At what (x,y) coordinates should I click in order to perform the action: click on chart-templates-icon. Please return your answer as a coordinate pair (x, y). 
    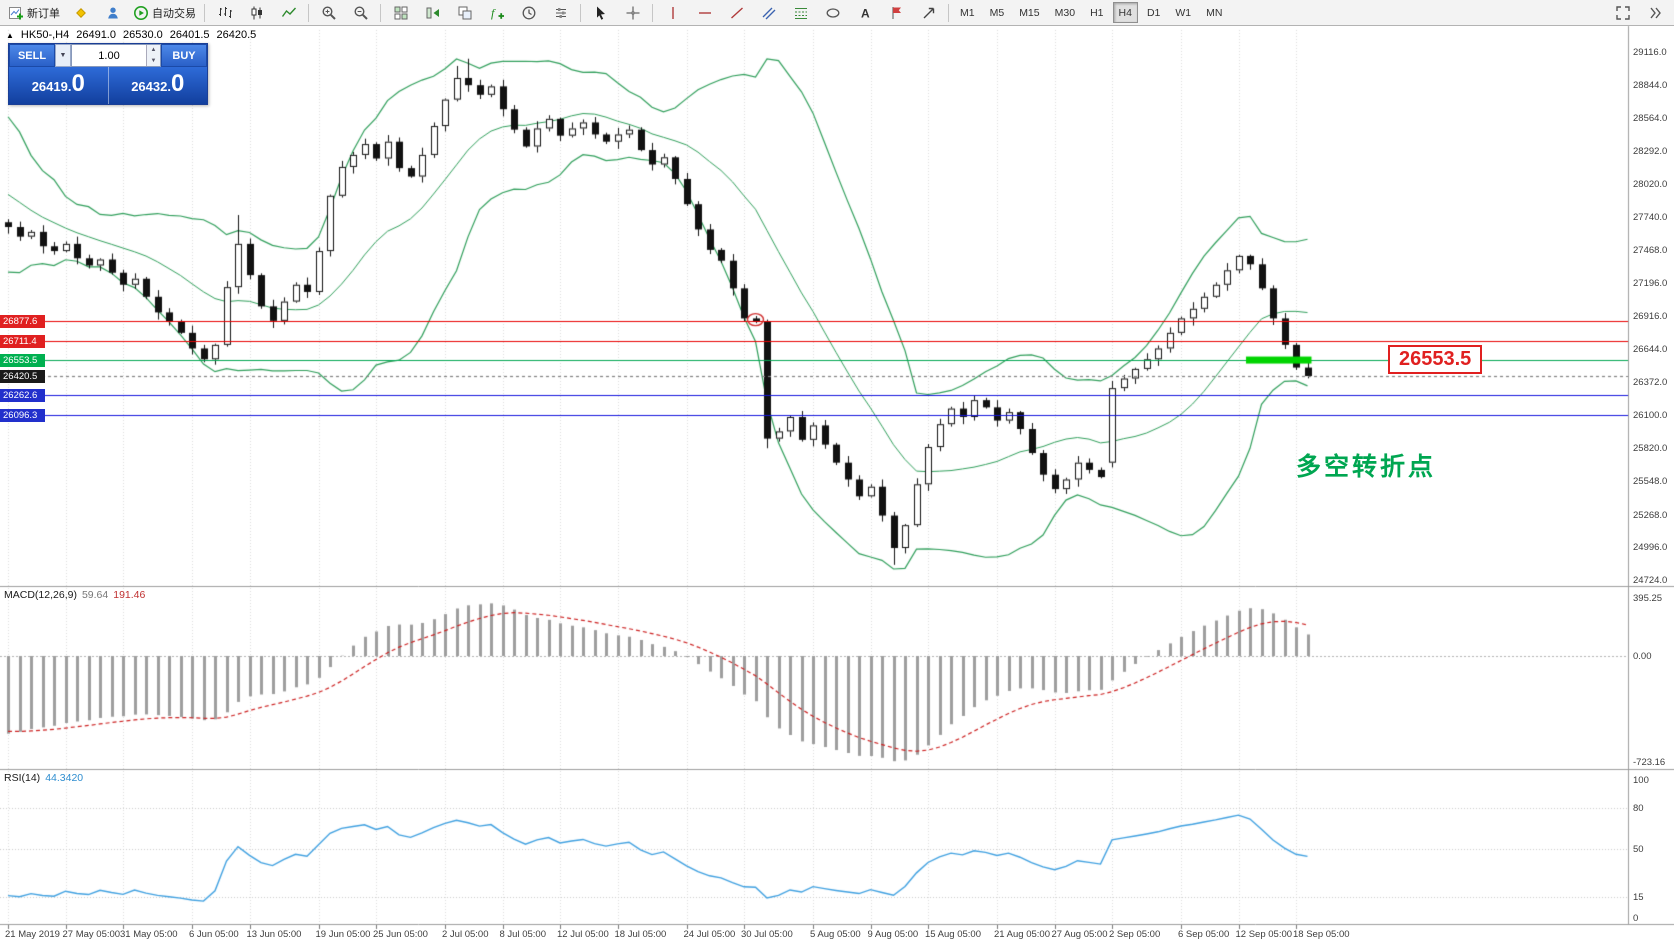
    Looking at the image, I should click on (561, 13).